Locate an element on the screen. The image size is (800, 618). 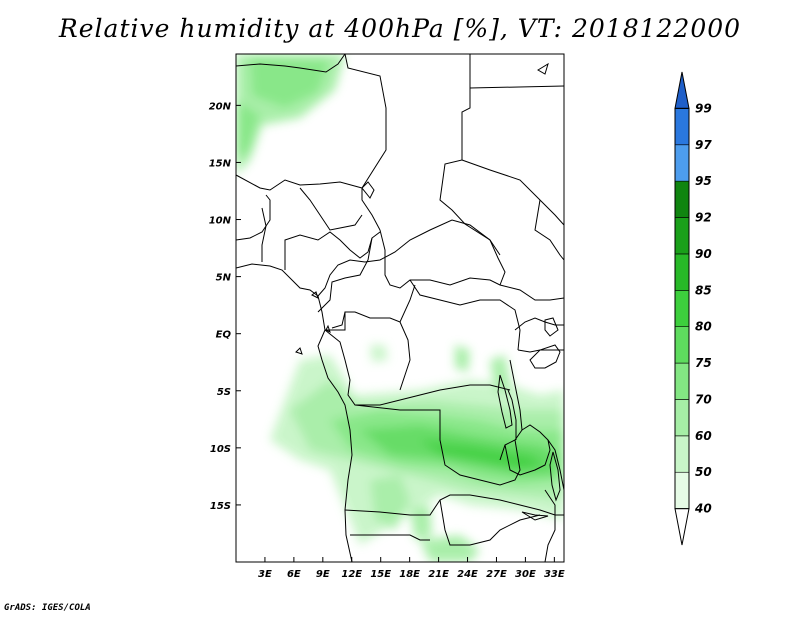
lon-tick-label: 30E is located at coordinates (525, 574).